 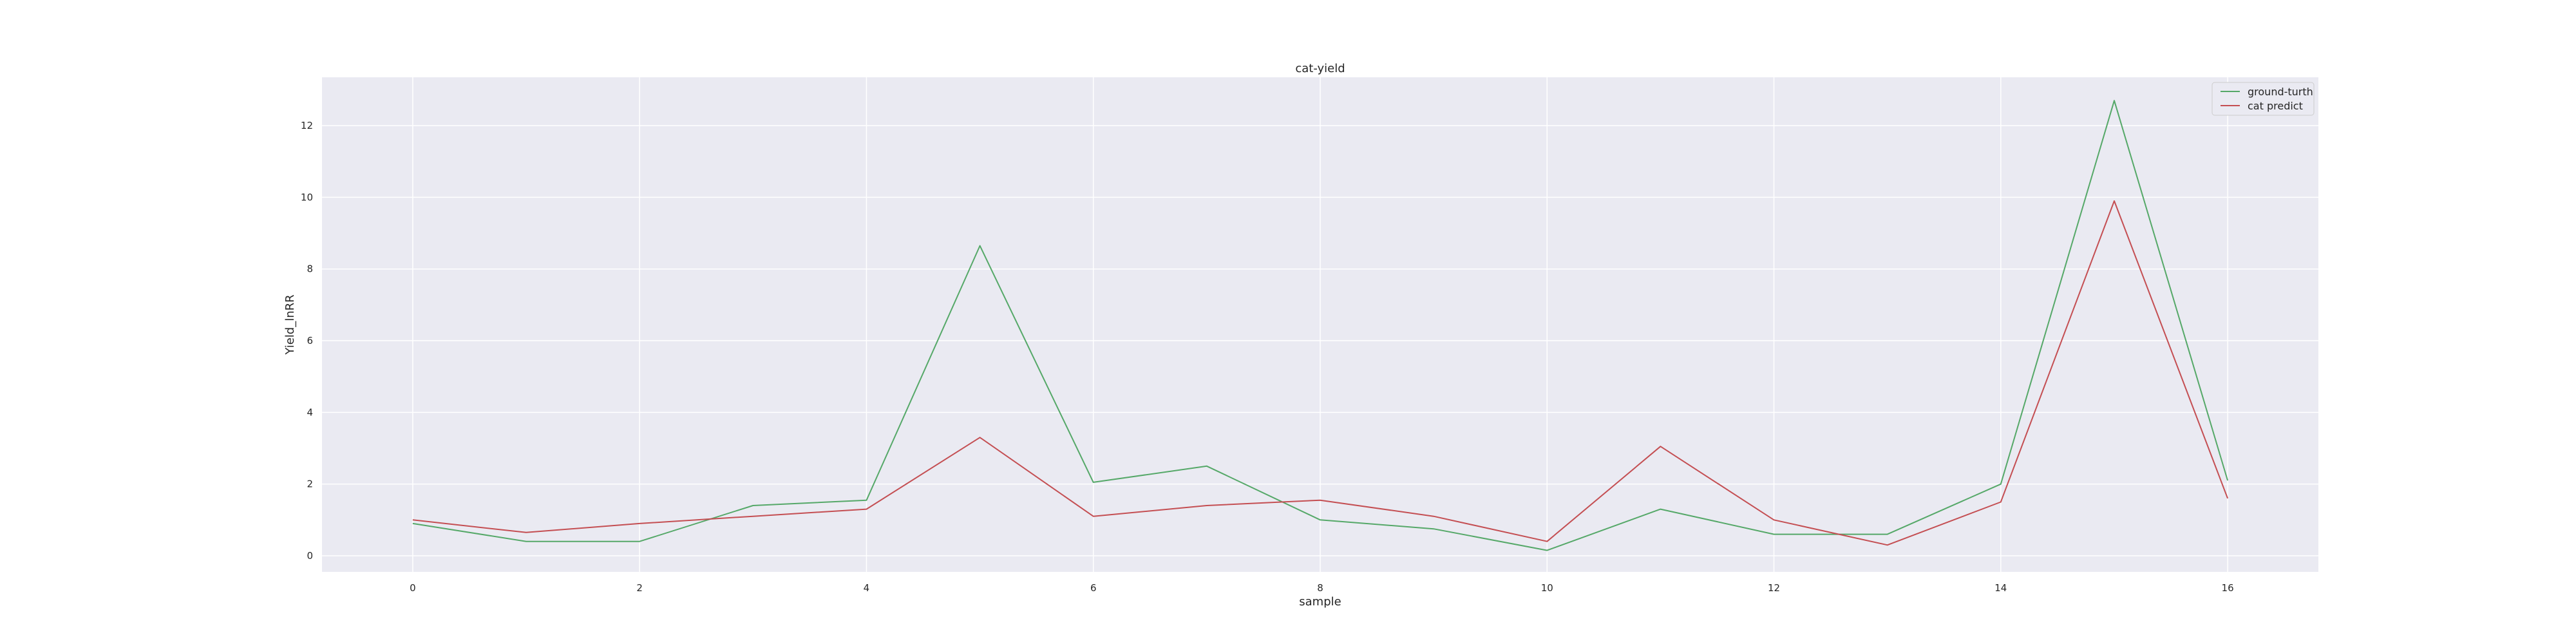 I want to click on x-tick-label: 10, so click(x=1547, y=588).